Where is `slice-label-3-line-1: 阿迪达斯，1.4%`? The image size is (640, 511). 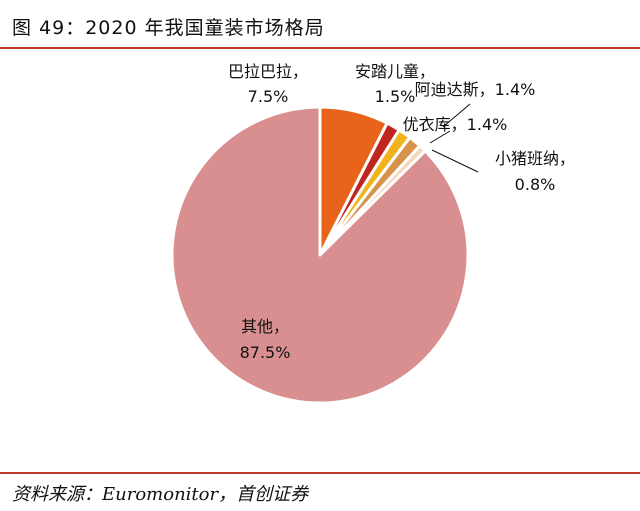
slice-label-3-line-1: 阿迪达斯，1.4% is located at coordinates (475, 89).